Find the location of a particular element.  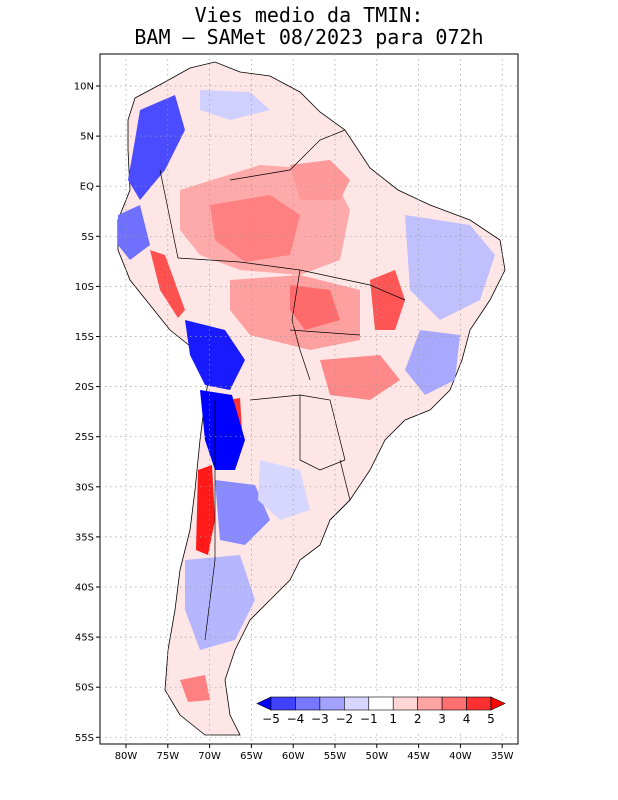

southeast-warm-bias is located at coordinates (360, 377).